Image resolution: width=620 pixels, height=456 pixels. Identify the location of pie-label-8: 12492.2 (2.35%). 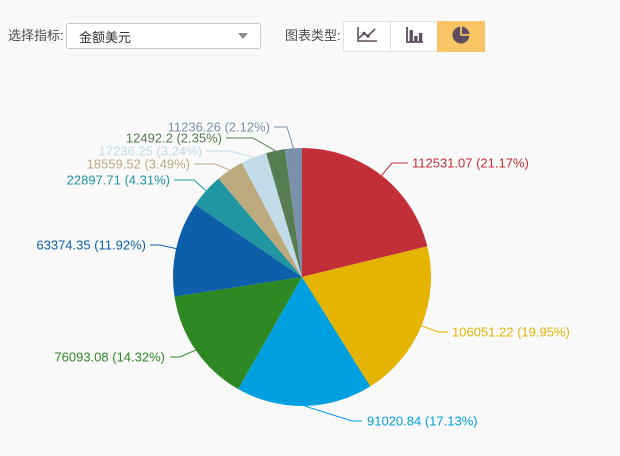
(174, 138).